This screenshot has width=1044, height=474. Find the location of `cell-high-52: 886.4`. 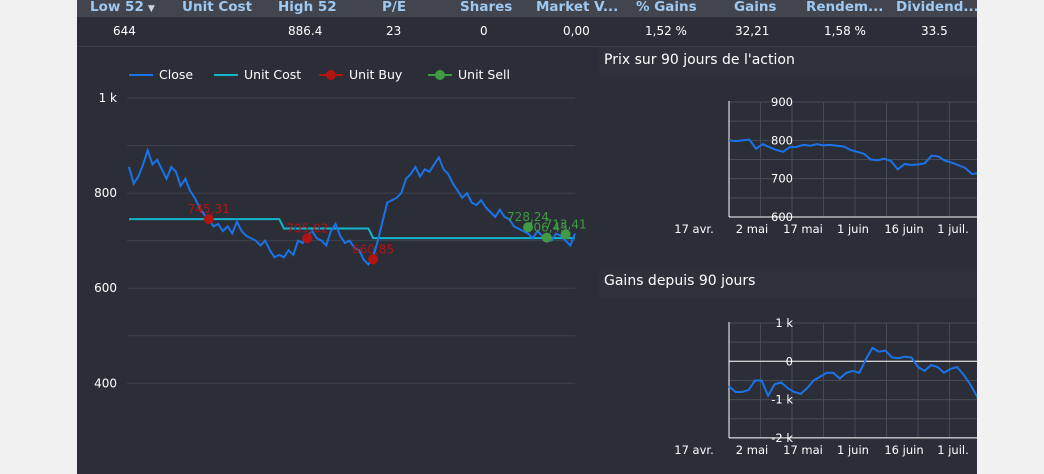

cell-high-52: 886.4 is located at coordinates (305, 31).